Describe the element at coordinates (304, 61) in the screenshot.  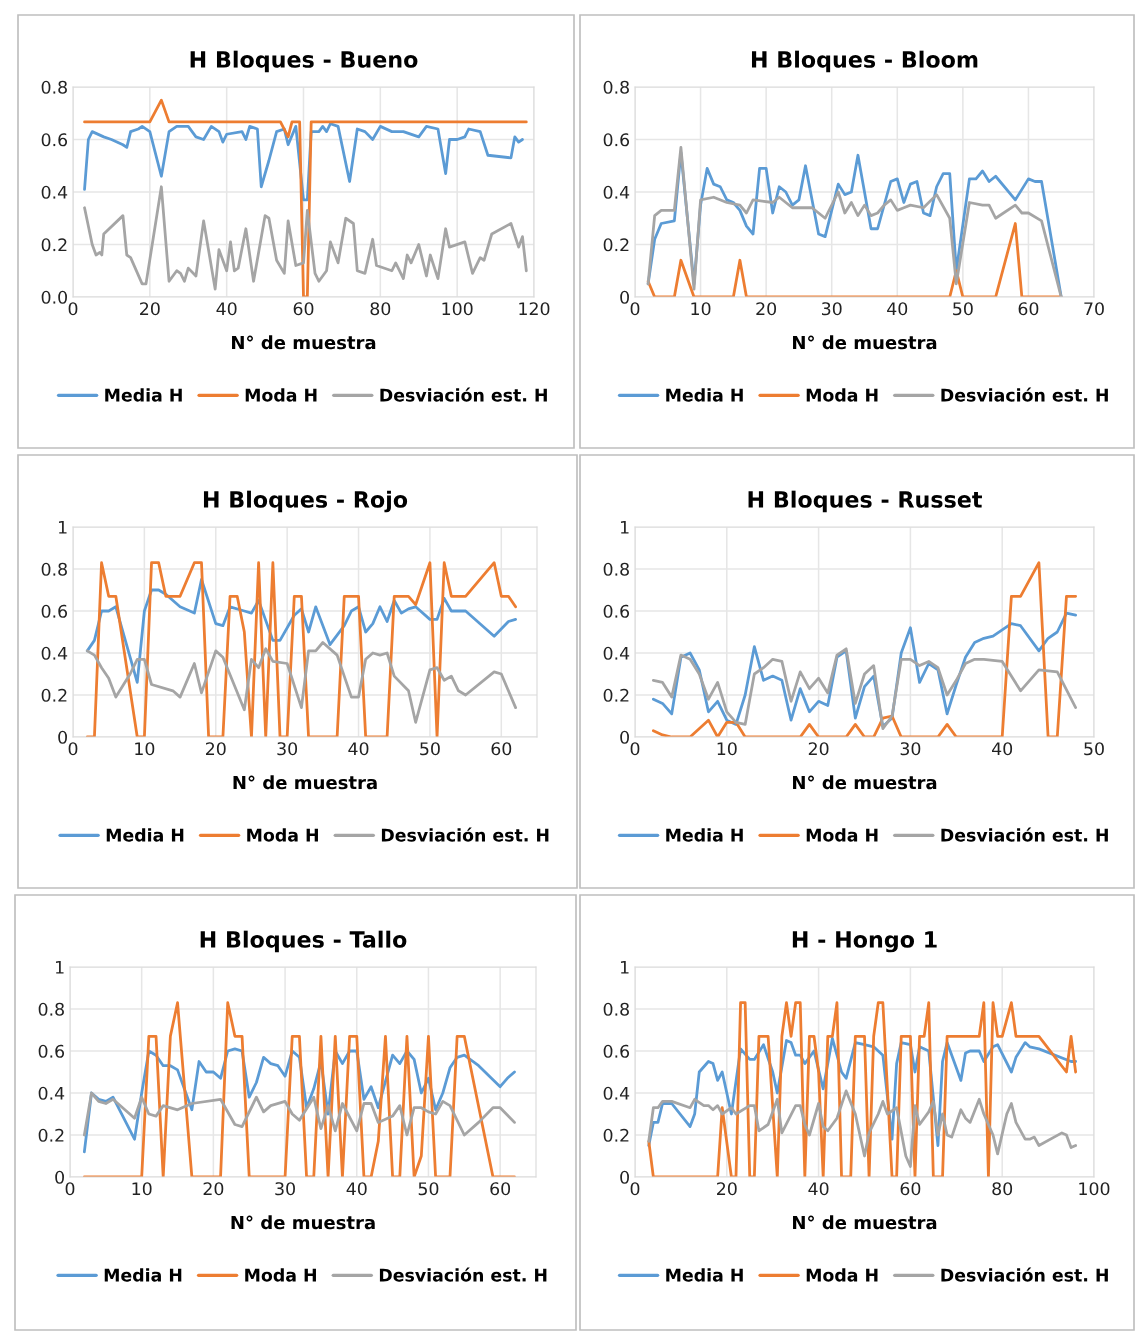
I see `chart-title: H Bloques - Bueno` at that location.